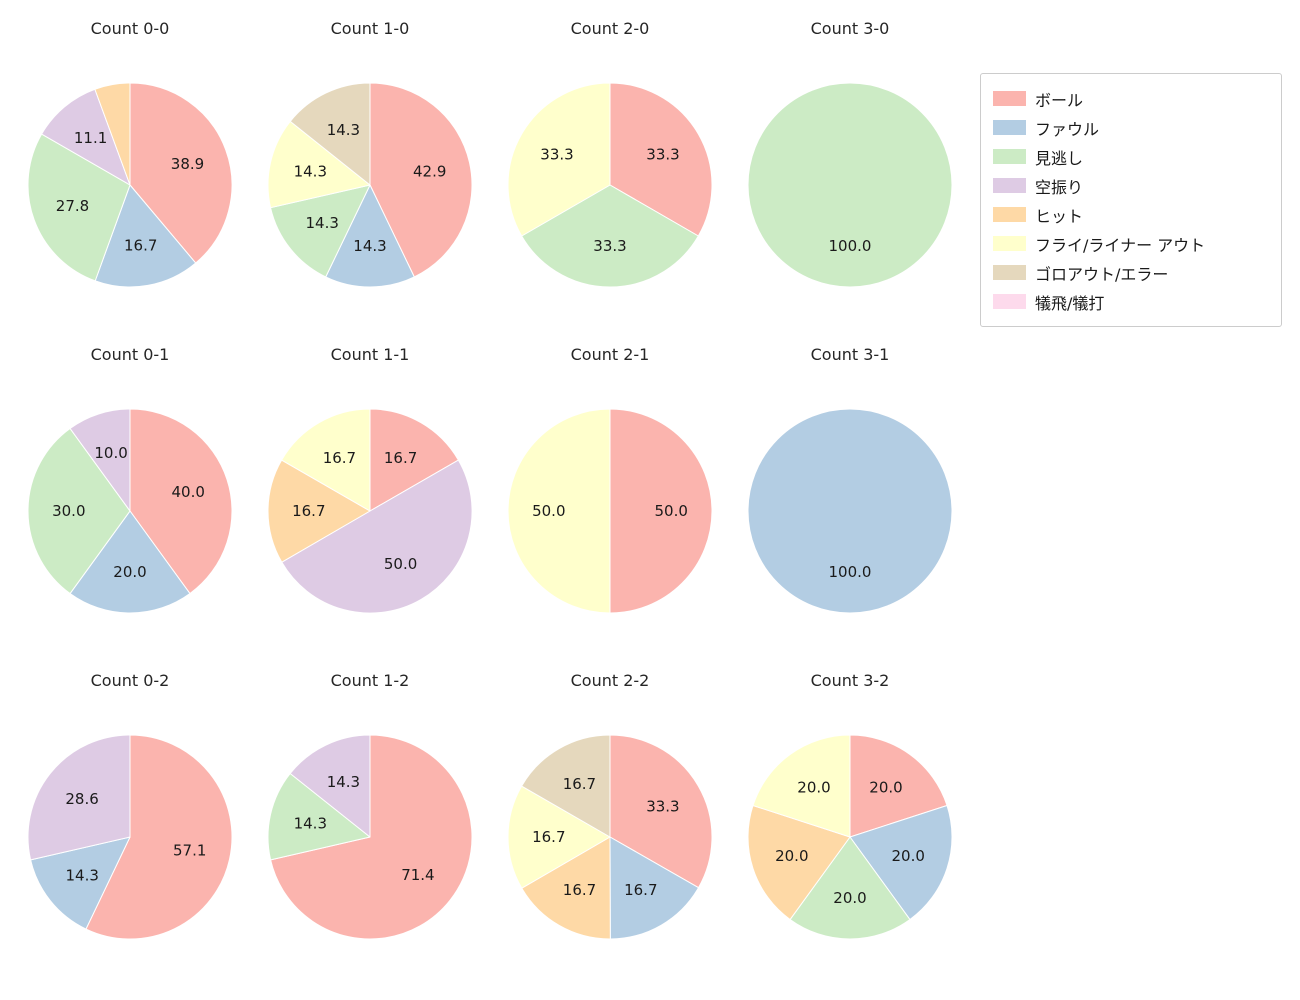 The width and height of the screenshot is (1300, 1000). What do you see at coordinates (68, 511) in the screenshot?
I see `slice-label: 30.0` at bounding box center [68, 511].